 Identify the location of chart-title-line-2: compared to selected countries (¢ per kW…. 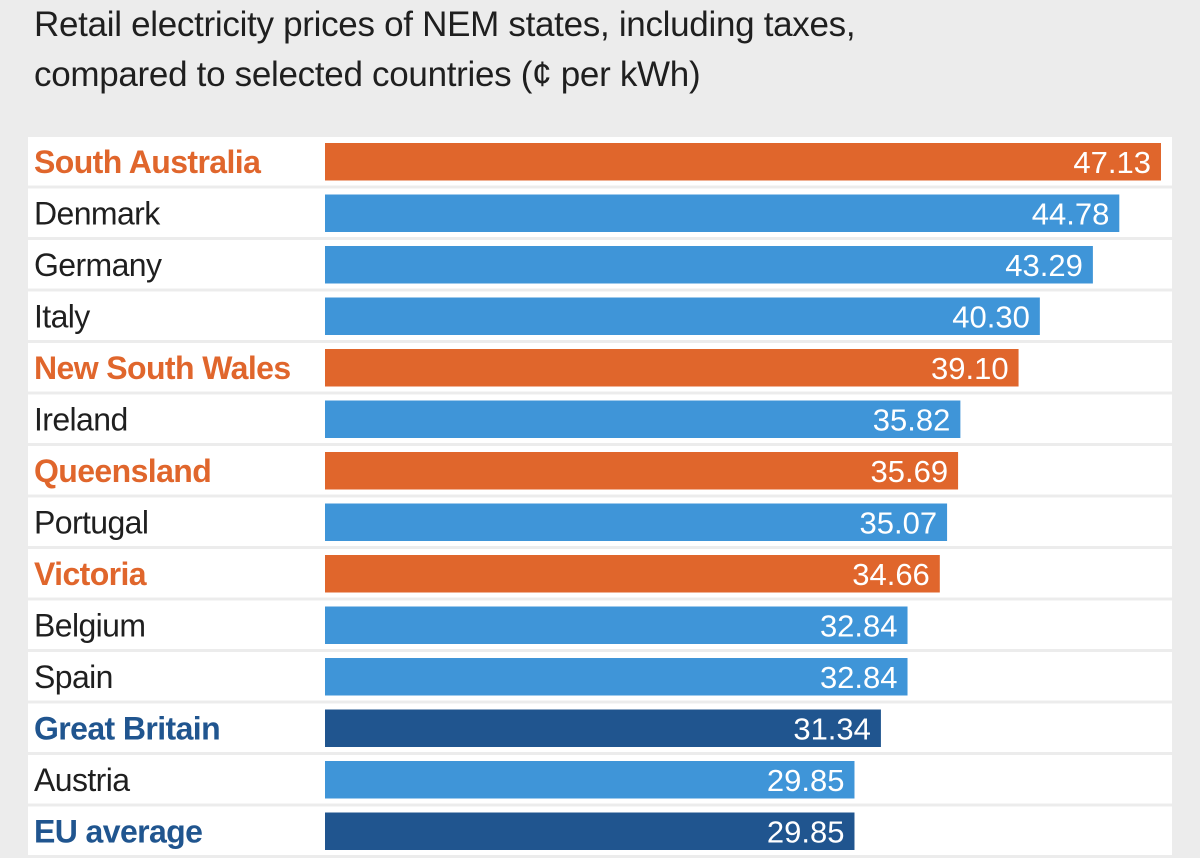
(367, 74).